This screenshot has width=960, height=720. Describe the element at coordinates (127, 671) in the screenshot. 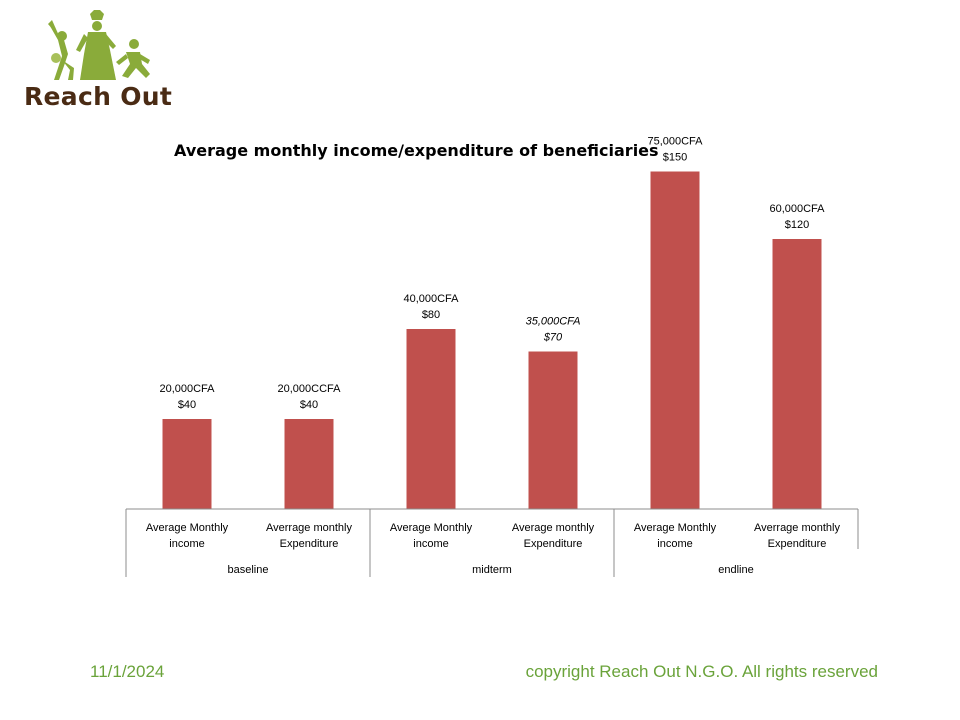

I see `footer-date: 11/1/2024` at that location.